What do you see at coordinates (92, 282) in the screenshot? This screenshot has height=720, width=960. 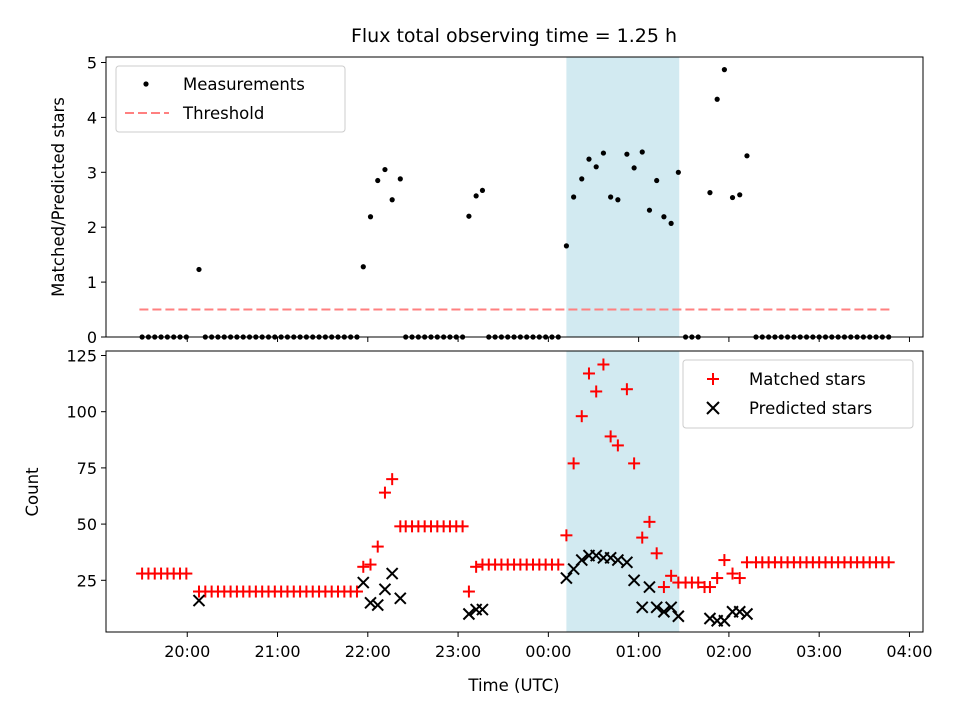 I see `top-y-tick-label: 1` at bounding box center [92, 282].